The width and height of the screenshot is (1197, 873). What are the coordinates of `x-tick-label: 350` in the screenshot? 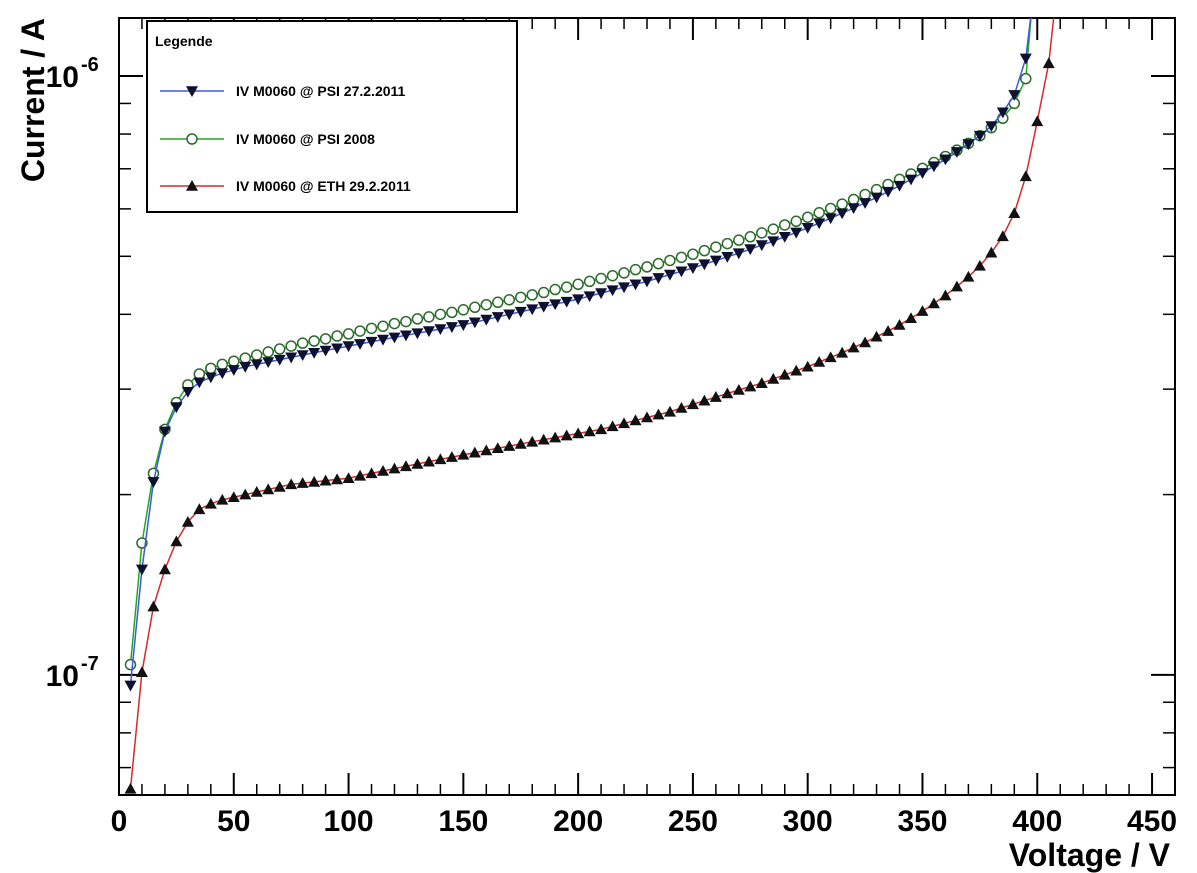 It's located at (922, 821).